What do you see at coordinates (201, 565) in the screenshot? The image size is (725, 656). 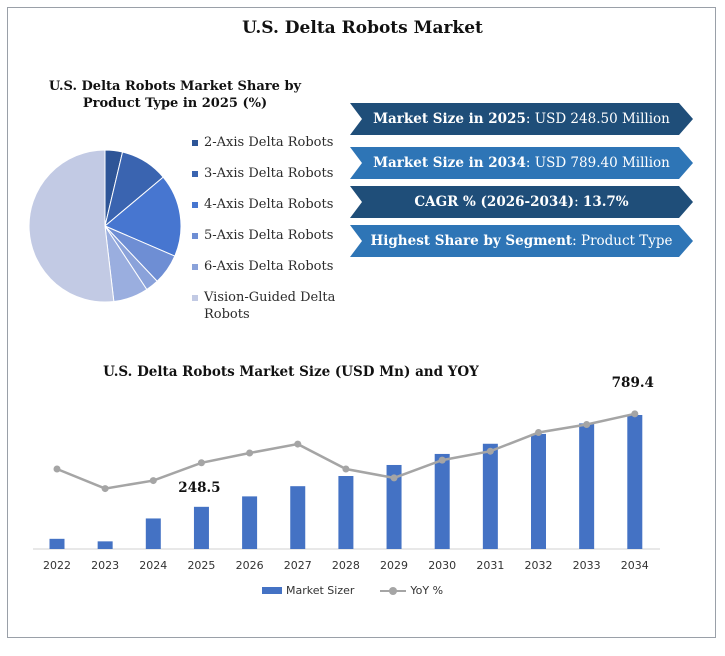 I see `x-tick-label: 2025` at bounding box center [201, 565].